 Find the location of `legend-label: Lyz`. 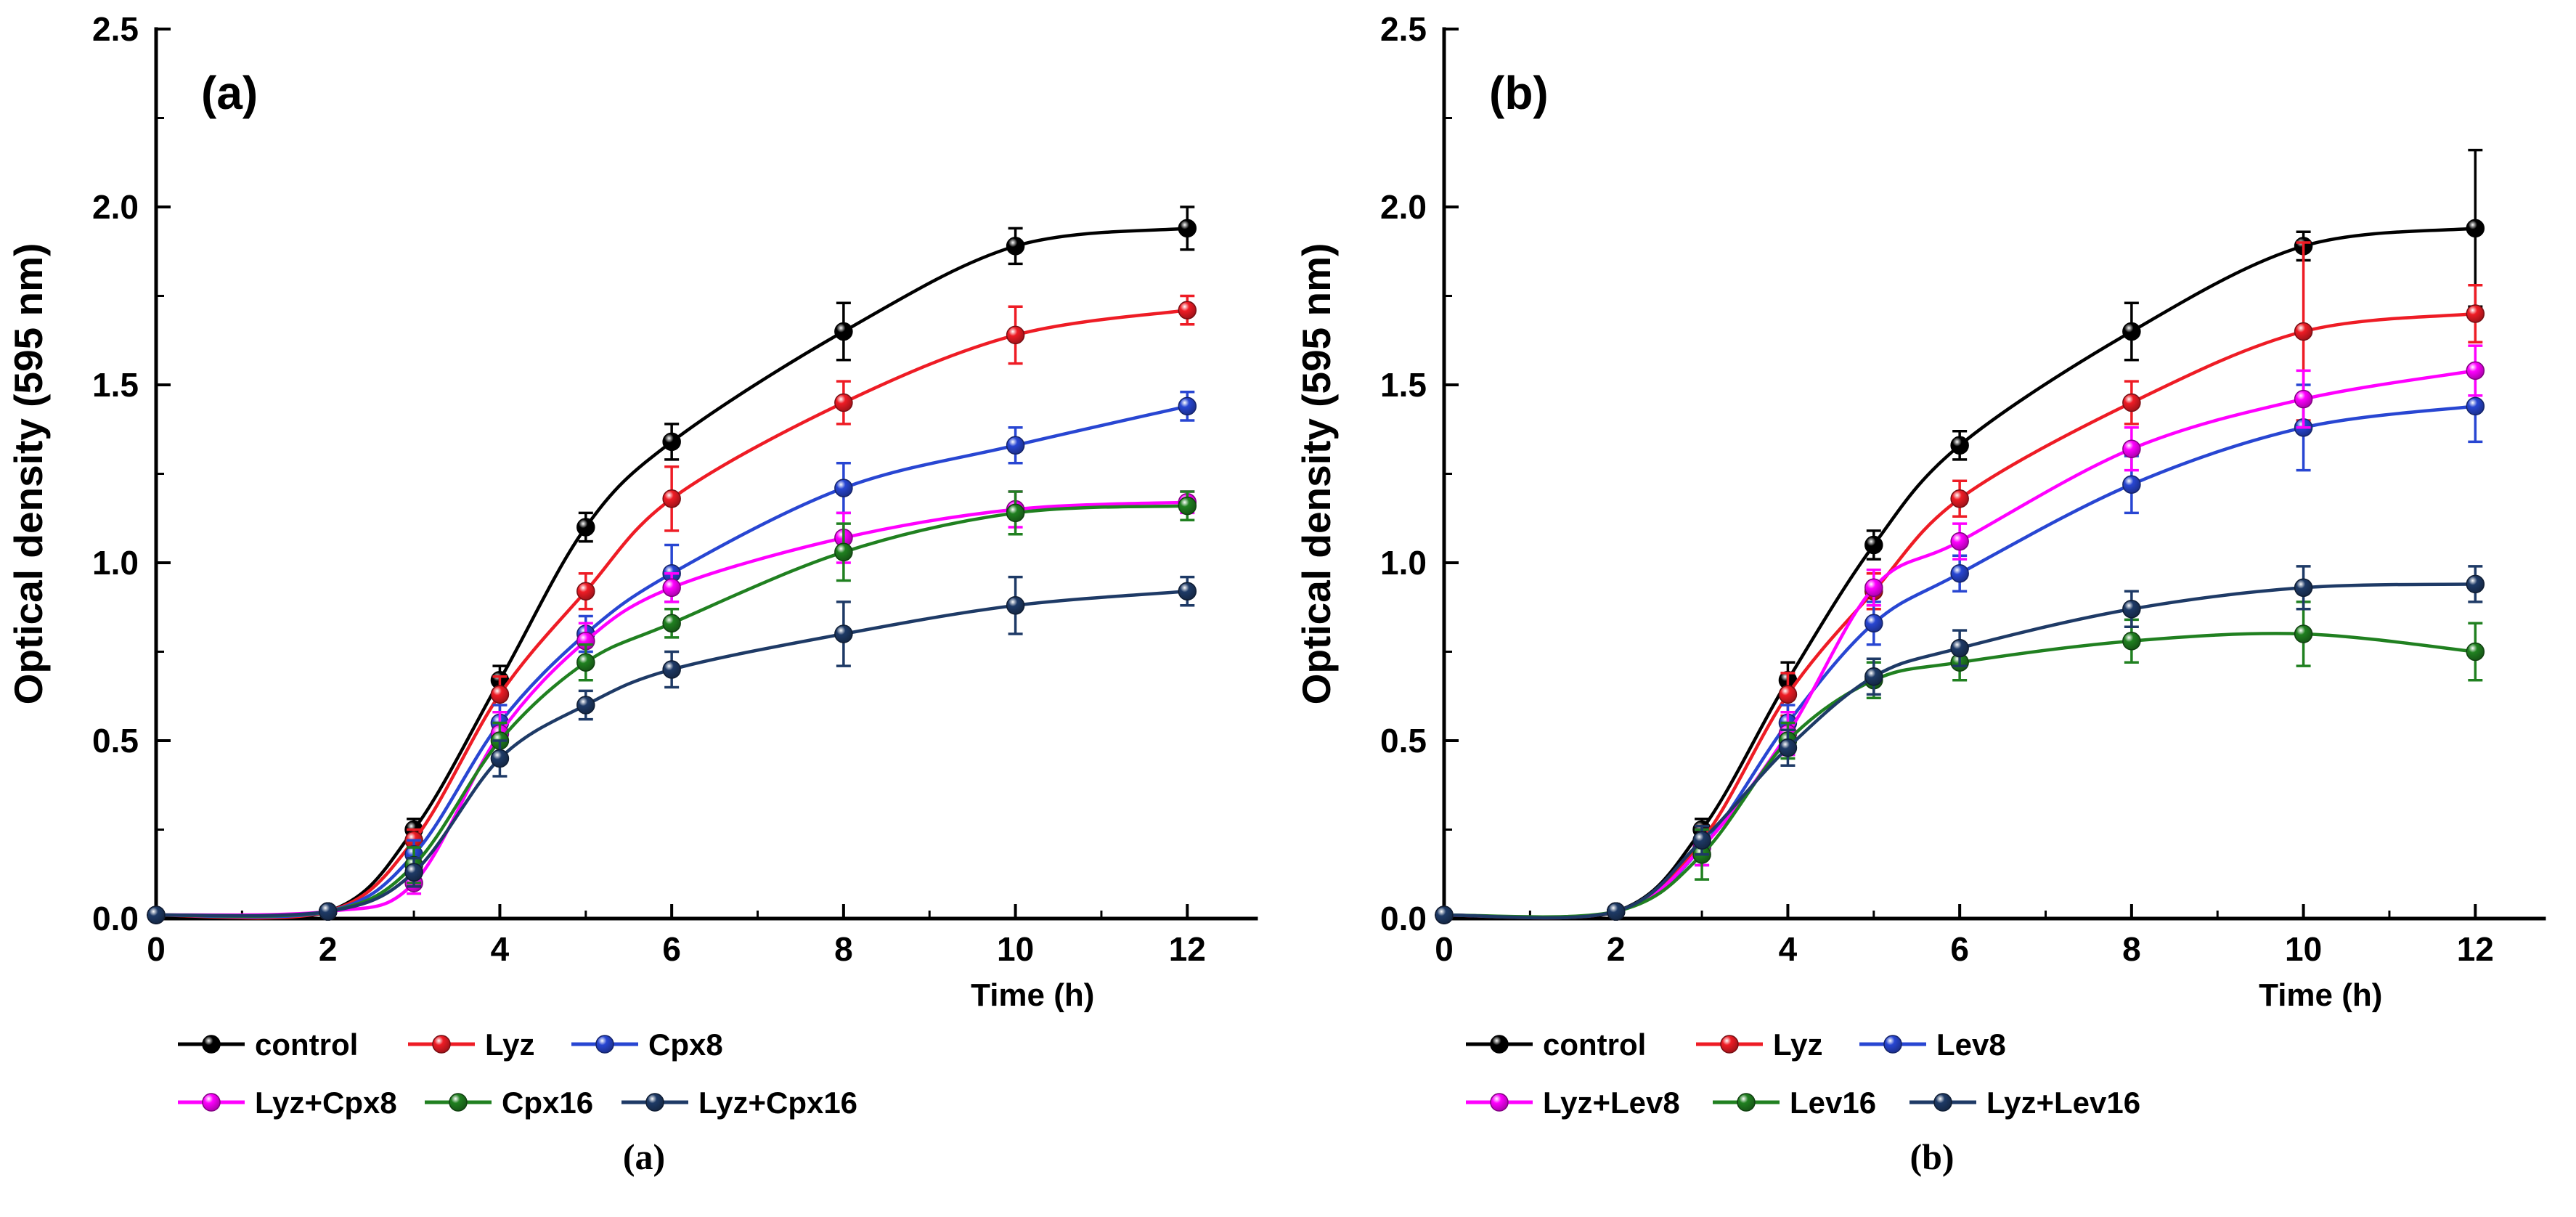

legend-label: Lyz is located at coordinates (509, 1044).